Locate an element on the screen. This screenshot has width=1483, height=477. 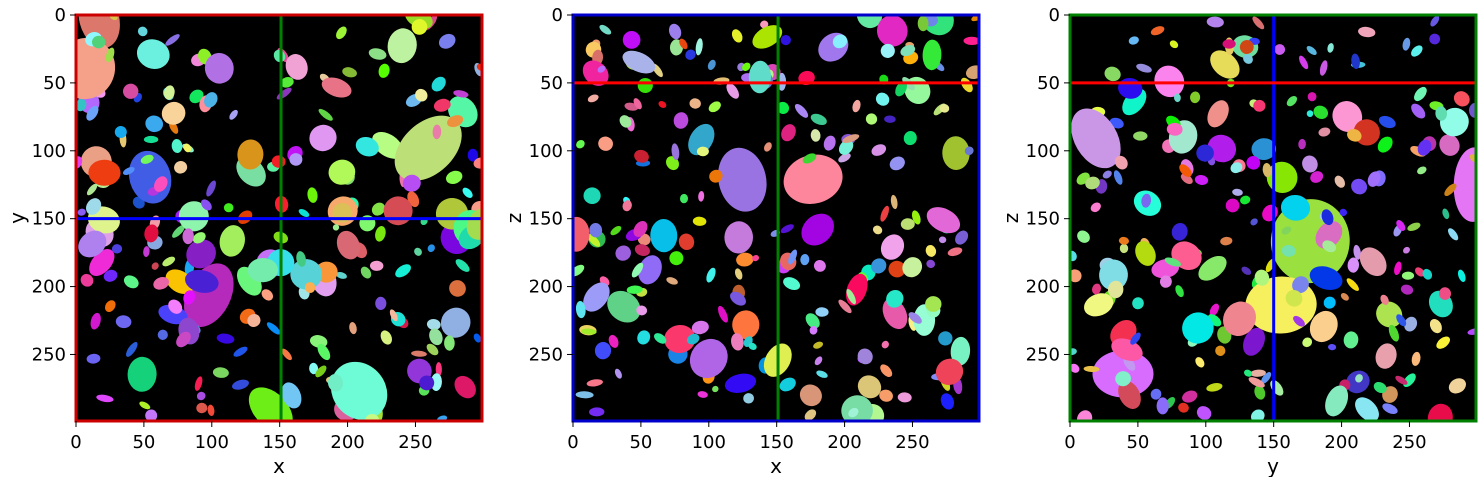
y-axis-label: z is located at coordinates (1011, 218).